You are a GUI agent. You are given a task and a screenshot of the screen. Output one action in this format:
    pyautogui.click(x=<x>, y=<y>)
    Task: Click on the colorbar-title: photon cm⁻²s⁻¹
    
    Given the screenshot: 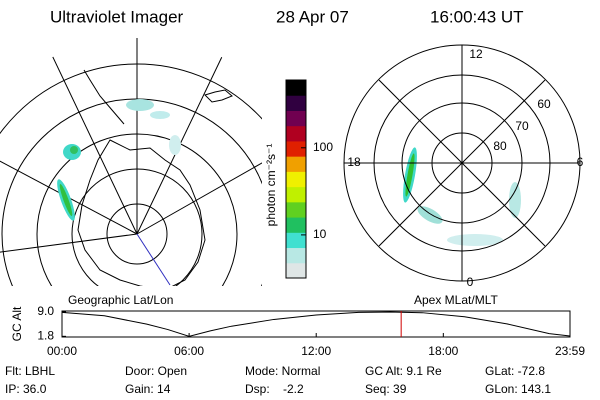 What is the action you would take?
    pyautogui.click(x=271, y=185)
    